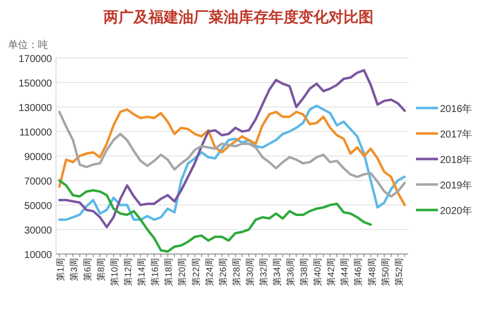 The image size is (477, 320). Describe the element at coordinates (456, 160) in the screenshot. I see `legend-label: 2018年` at that location.